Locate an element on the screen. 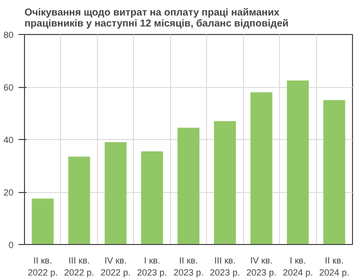 This screenshot has height=280, width=364. x-tick-label: IV кв. 2023 р. is located at coordinates (261, 267).